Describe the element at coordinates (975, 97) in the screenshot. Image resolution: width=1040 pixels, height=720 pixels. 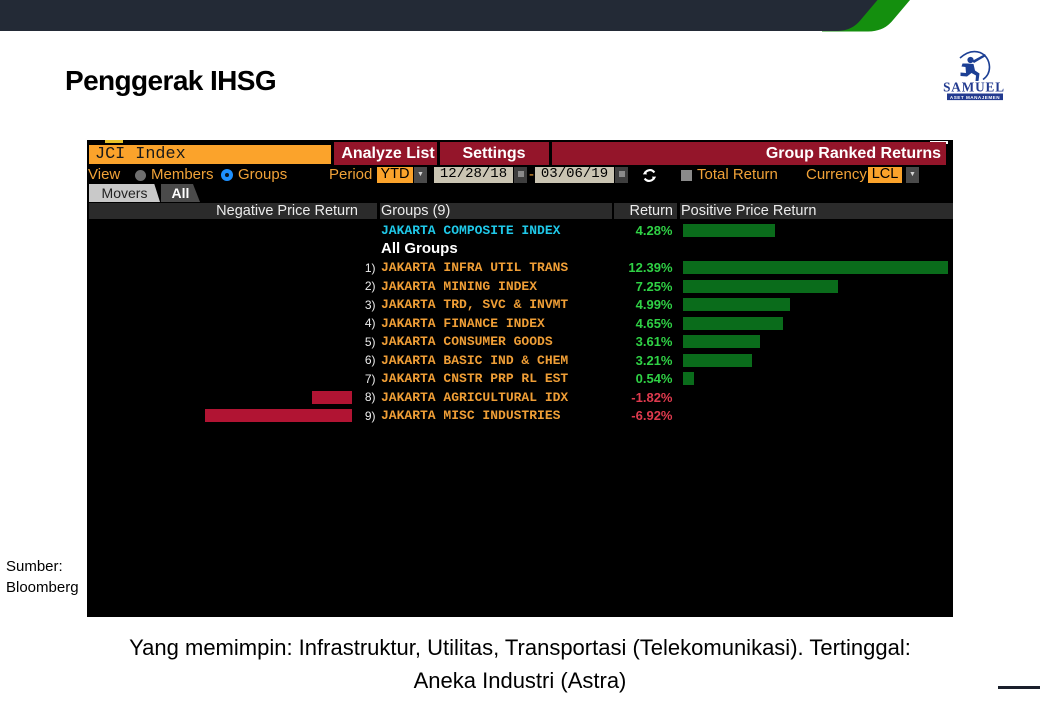
I see `svg-text: ASET MANAJEMEN` at that location.